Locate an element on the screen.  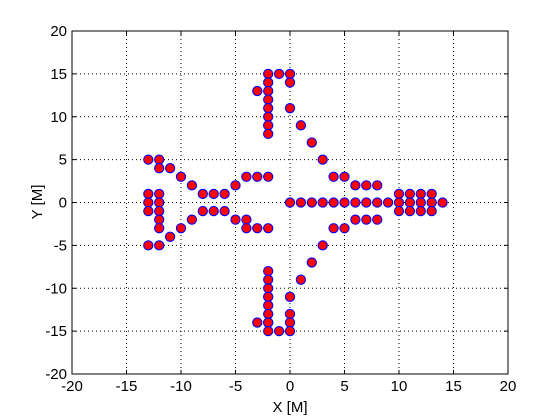
x-tick-label: -20 is located at coordinates (72, 386).